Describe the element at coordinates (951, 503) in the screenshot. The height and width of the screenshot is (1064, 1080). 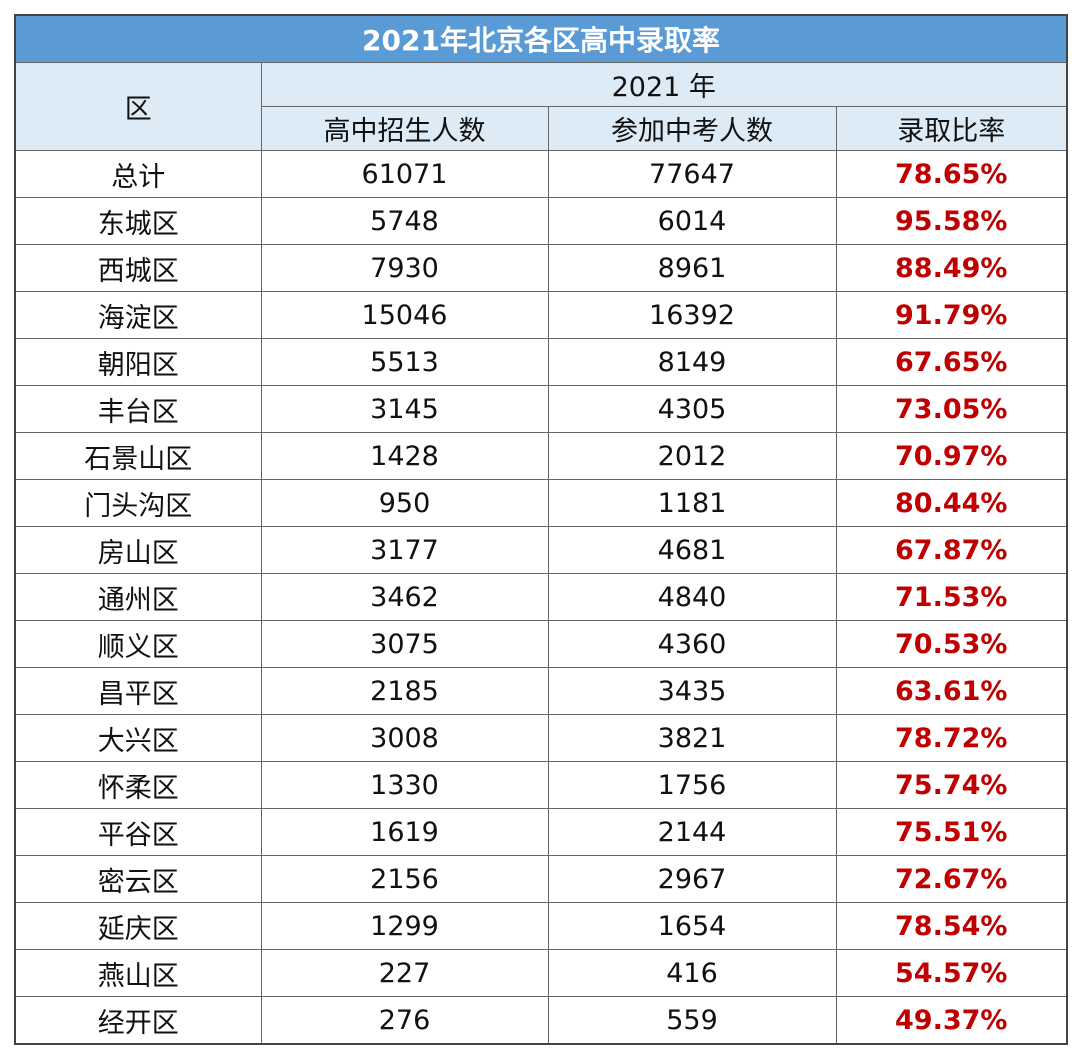
I see `admission-rate: 80.44%` at that location.